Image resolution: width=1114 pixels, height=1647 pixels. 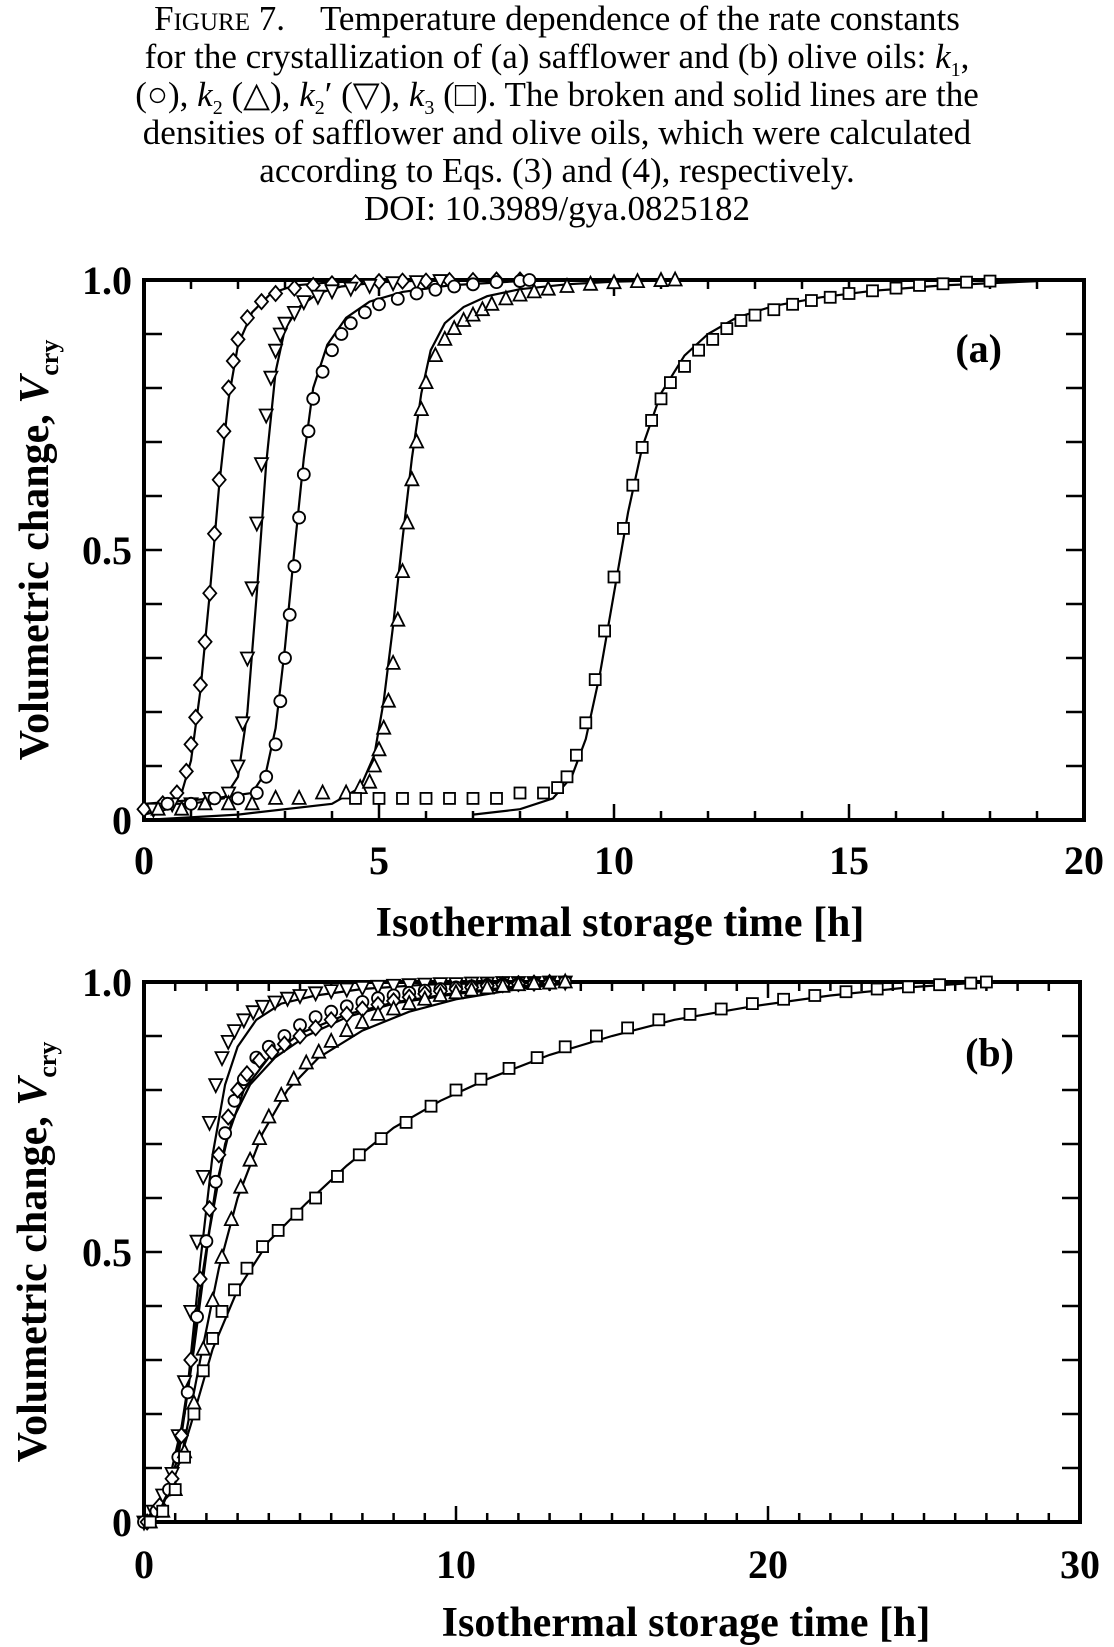 What do you see at coordinates (849, 860) in the screenshot?
I see `x-tick-label: 15` at bounding box center [849, 860].